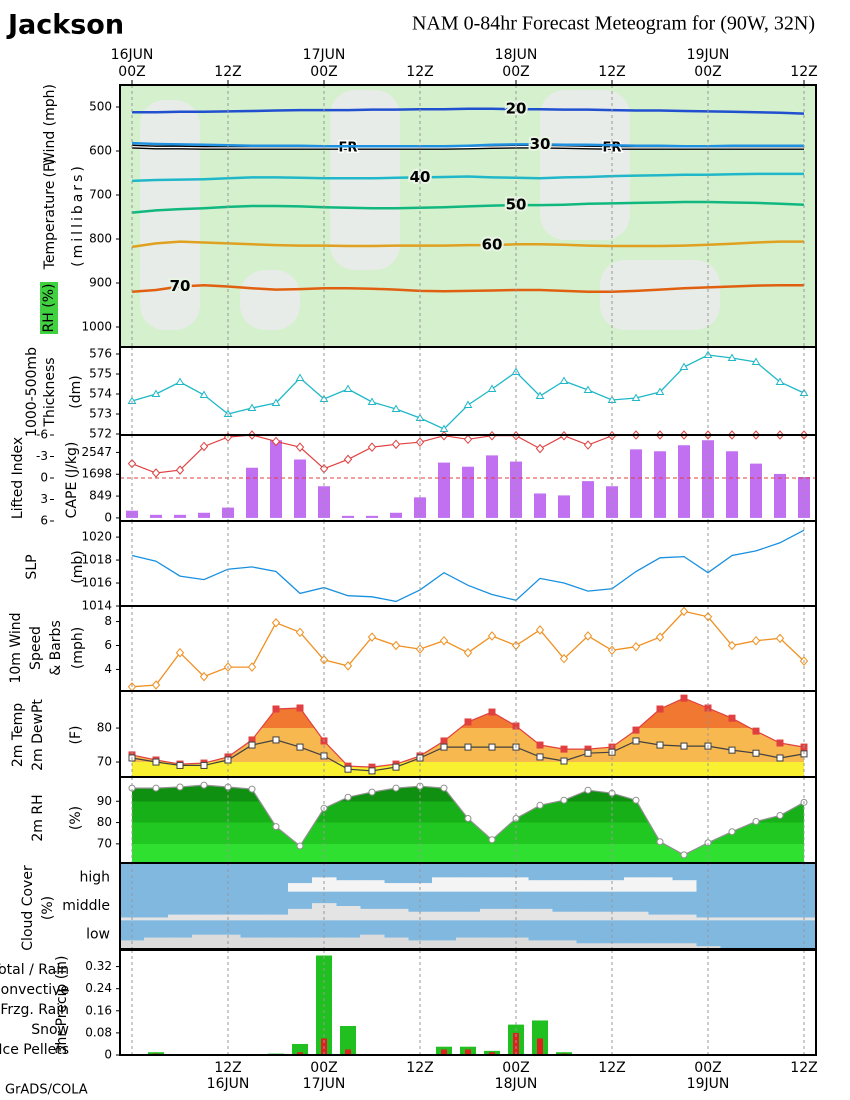 This screenshot has height=1100, width=850. I want to click on y-tick-label: 900, so click(100, 282).